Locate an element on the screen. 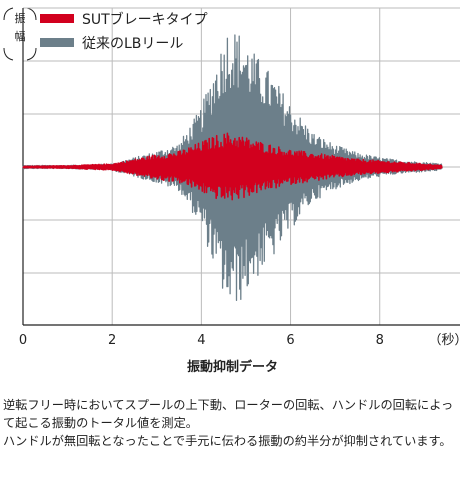 The height and width of the screenshot is (481, 465). x-tick-label: 4 is located at coordinates (201, 340).